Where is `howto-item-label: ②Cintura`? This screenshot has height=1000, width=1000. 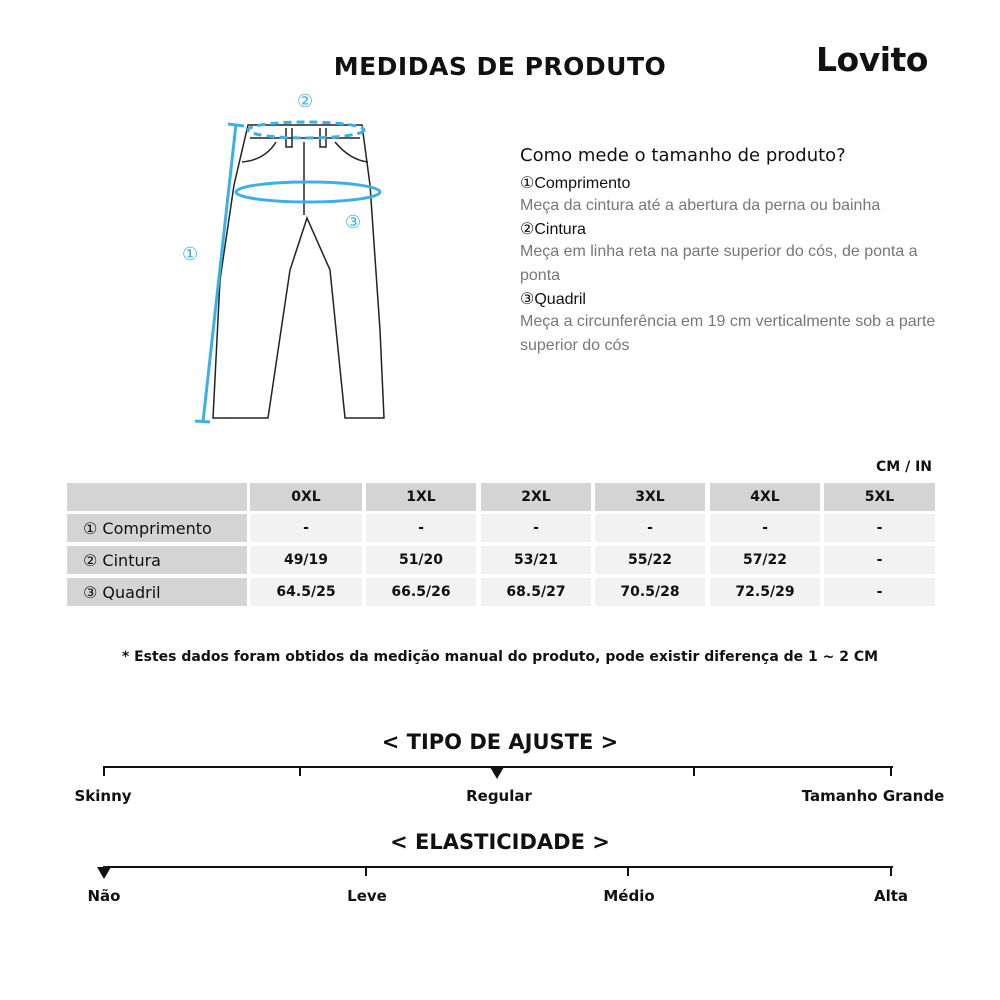
howto-item-label: ②Cintura is located at coordinates (553, 229).